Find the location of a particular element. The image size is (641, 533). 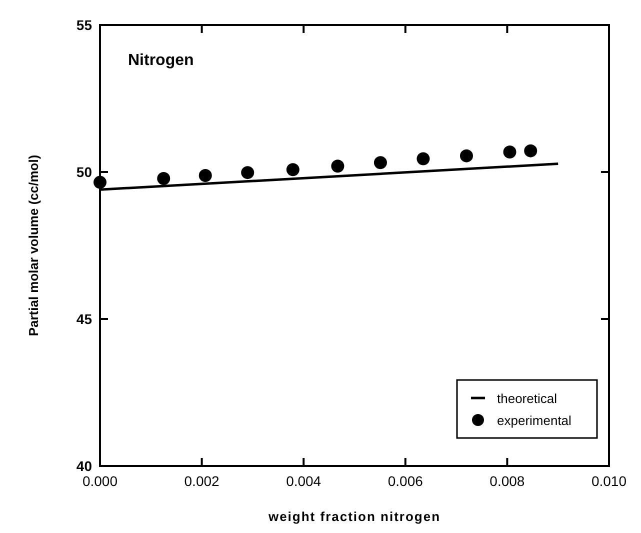

y-tick-label: 50 is located at coordinates (84, 172).